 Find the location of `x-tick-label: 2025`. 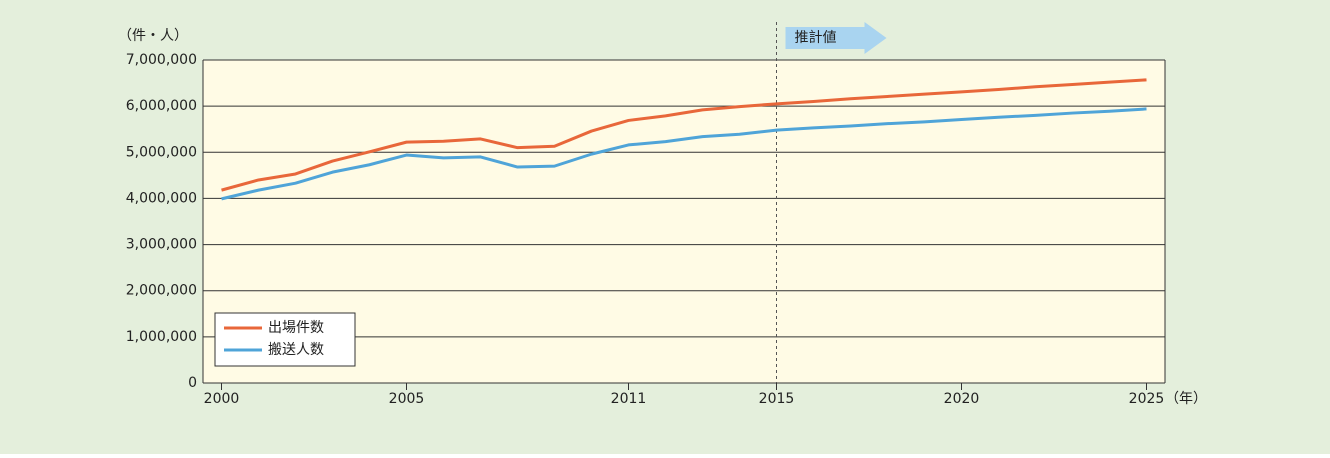

x-tick-label: 2025 is located at coordinates (1147, 399).